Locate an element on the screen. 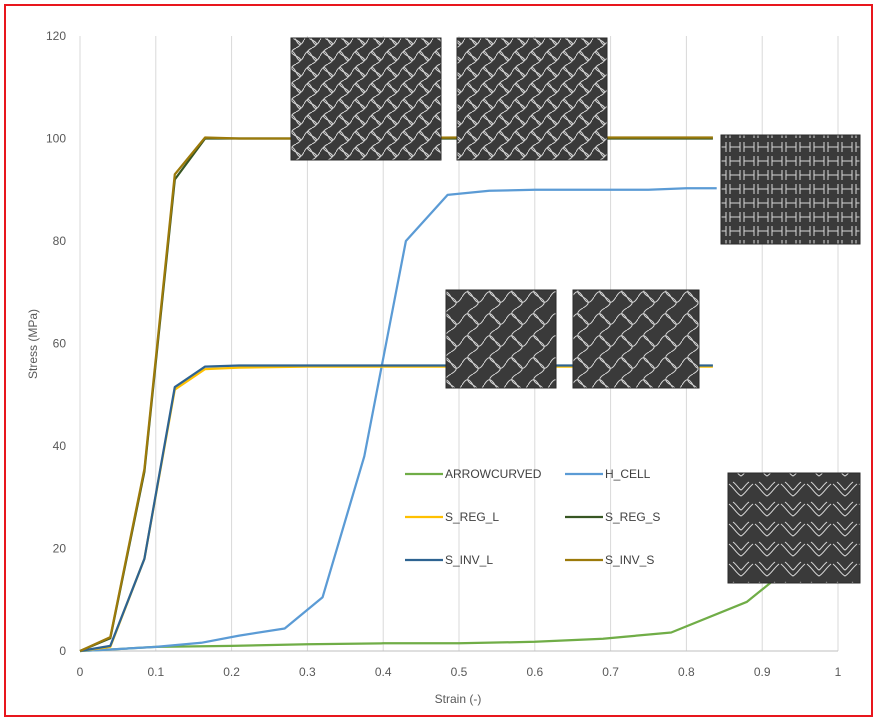 This screenshot has height=727, width=881. y-tick-labels: 0 20 40 60 80 100 120 is located at coordinates (56, 343).